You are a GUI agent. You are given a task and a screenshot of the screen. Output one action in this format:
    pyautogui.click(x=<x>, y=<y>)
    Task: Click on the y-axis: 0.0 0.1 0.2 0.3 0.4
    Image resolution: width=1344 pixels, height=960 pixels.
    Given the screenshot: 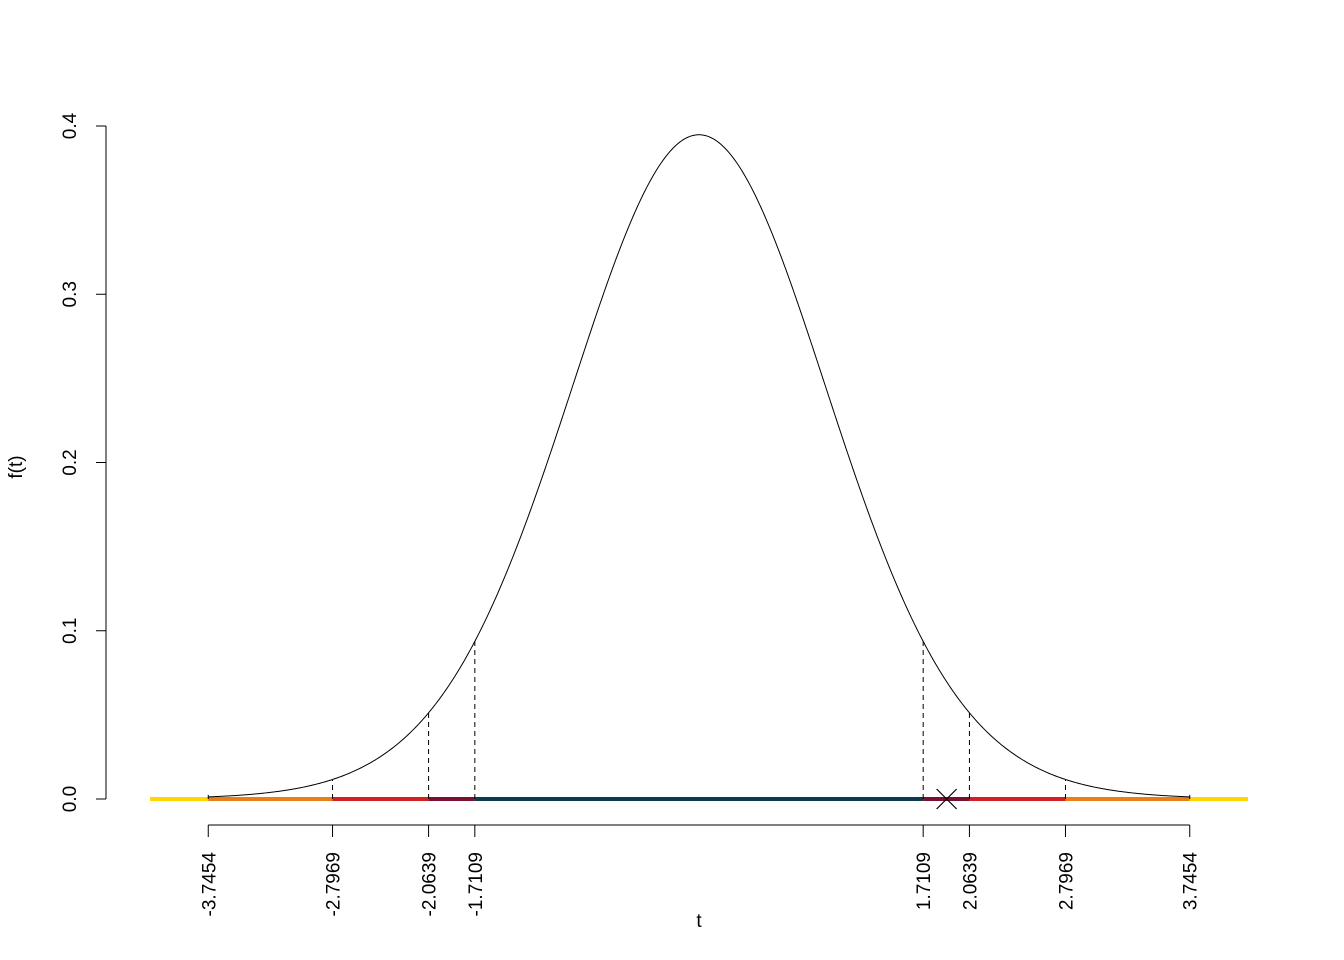 What is the action you would take?
    pyautogui.click(x=83, y=462)
    